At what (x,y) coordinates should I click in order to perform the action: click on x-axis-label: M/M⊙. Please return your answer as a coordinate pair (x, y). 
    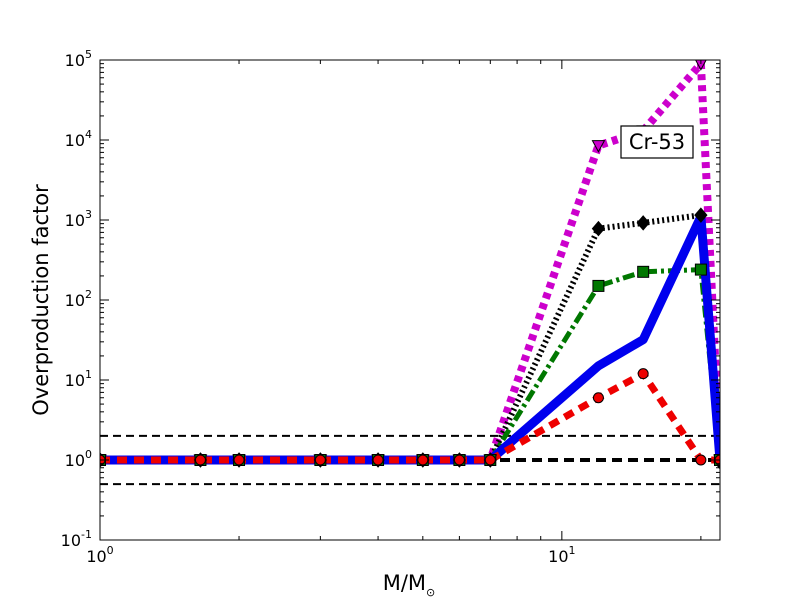
    Looking at the image, I should click on (409, 585).